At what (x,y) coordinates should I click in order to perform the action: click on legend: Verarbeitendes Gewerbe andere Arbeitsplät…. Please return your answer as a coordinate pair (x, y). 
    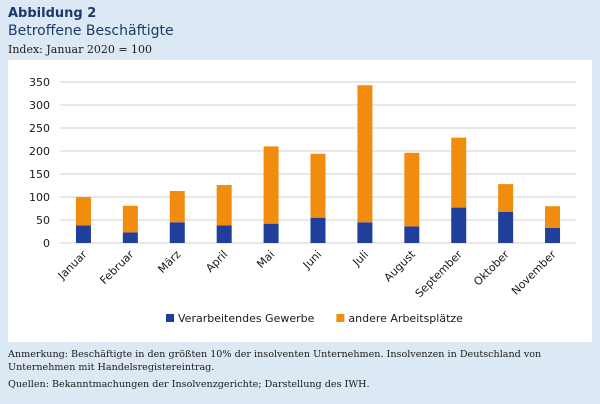
    Looking at the image, I should click on (314, 318).